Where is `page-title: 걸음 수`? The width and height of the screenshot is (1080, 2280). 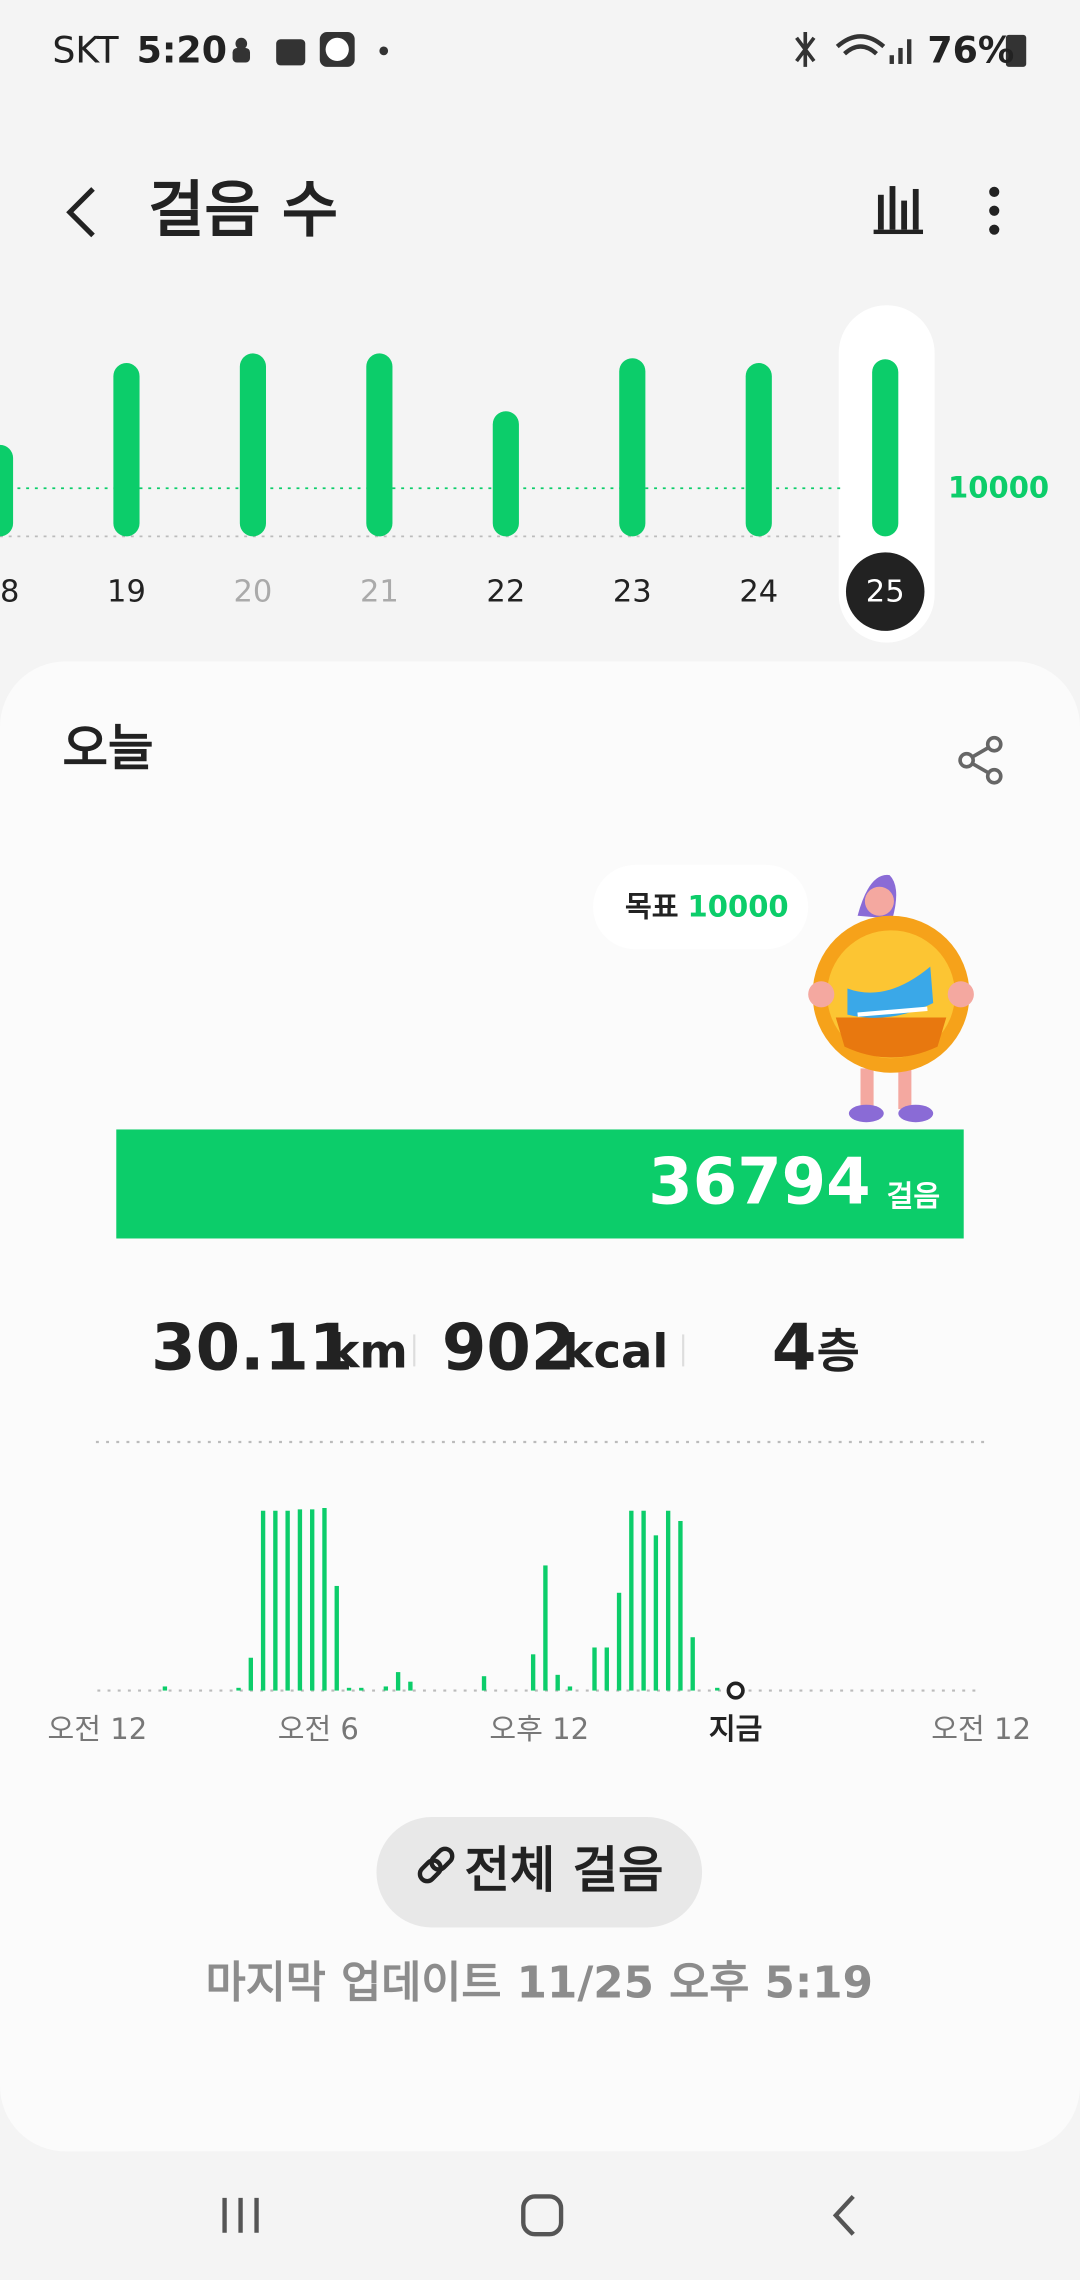
page-title: 걸음 수 is located at coordinates (243, 209).